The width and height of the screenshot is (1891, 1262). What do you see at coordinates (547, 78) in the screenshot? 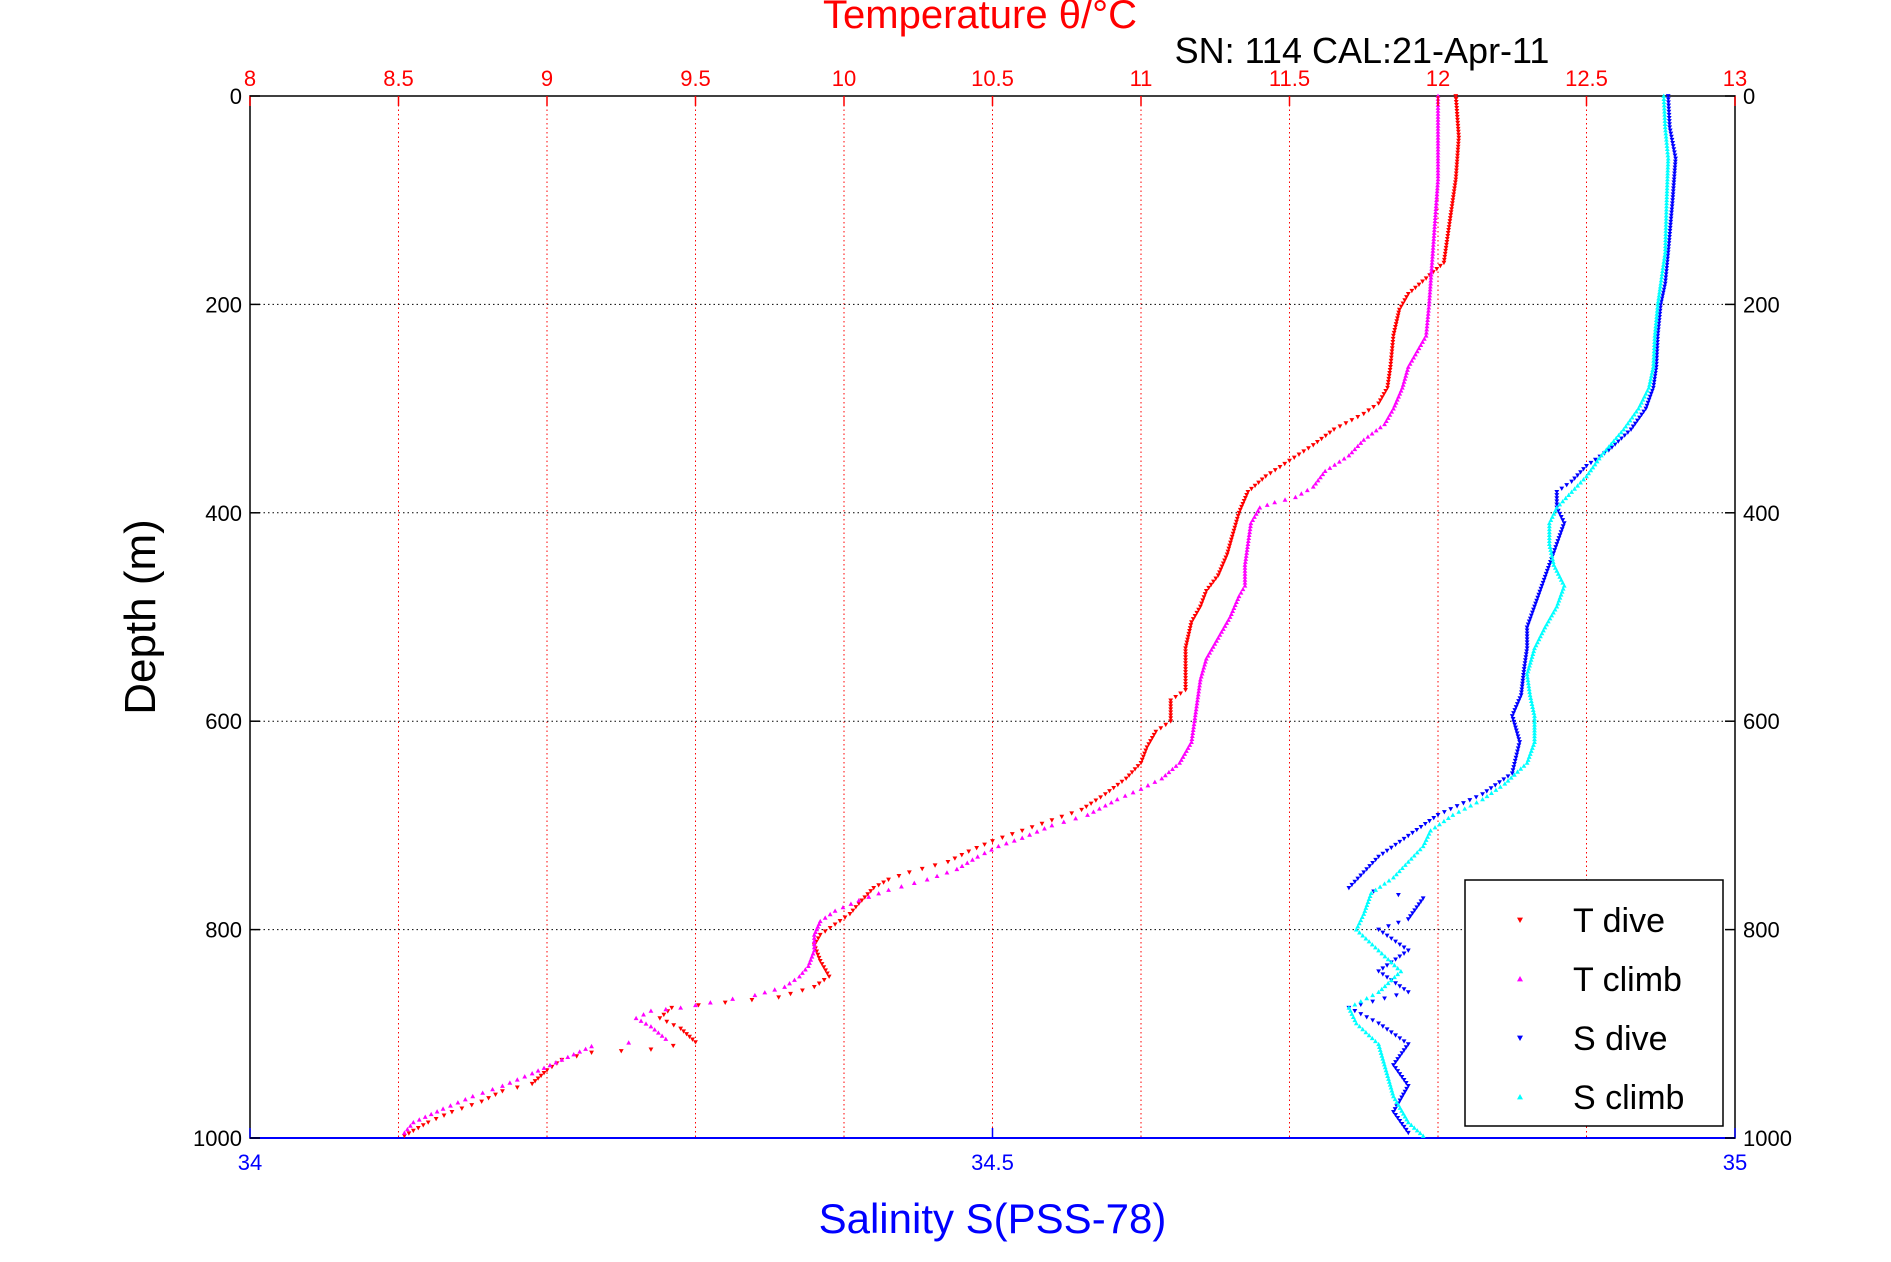
I see `top-tick-label: 9` at bounding box center [547, 78].